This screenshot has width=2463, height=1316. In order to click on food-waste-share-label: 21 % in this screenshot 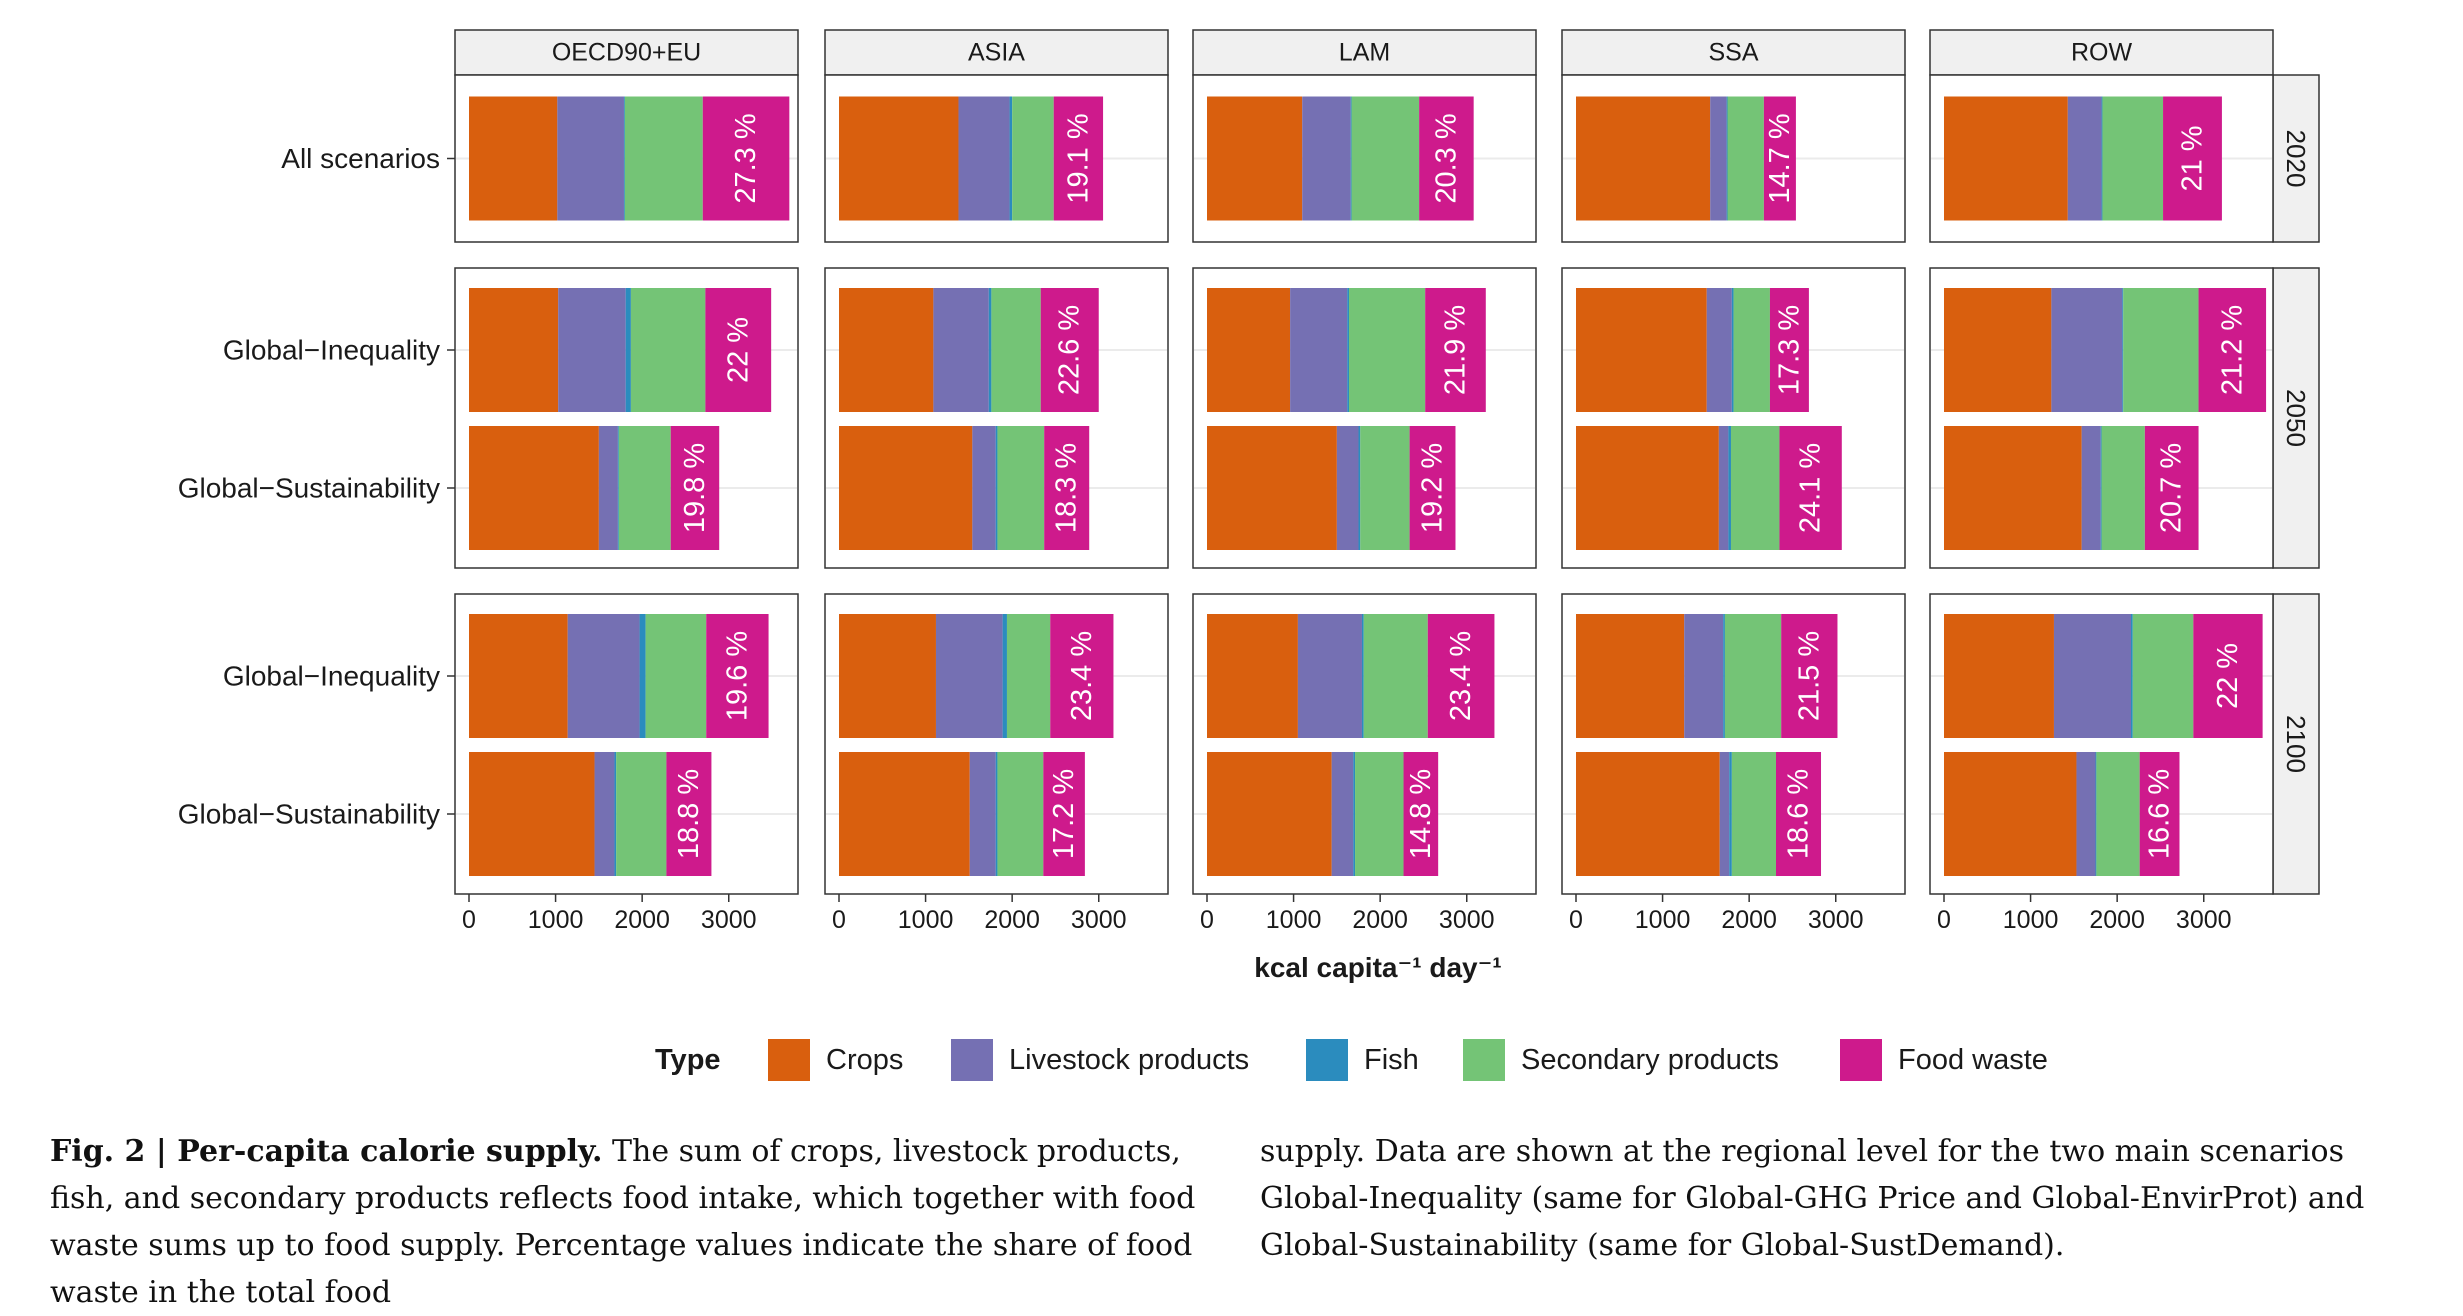, I will do `click(2192, 158)`.